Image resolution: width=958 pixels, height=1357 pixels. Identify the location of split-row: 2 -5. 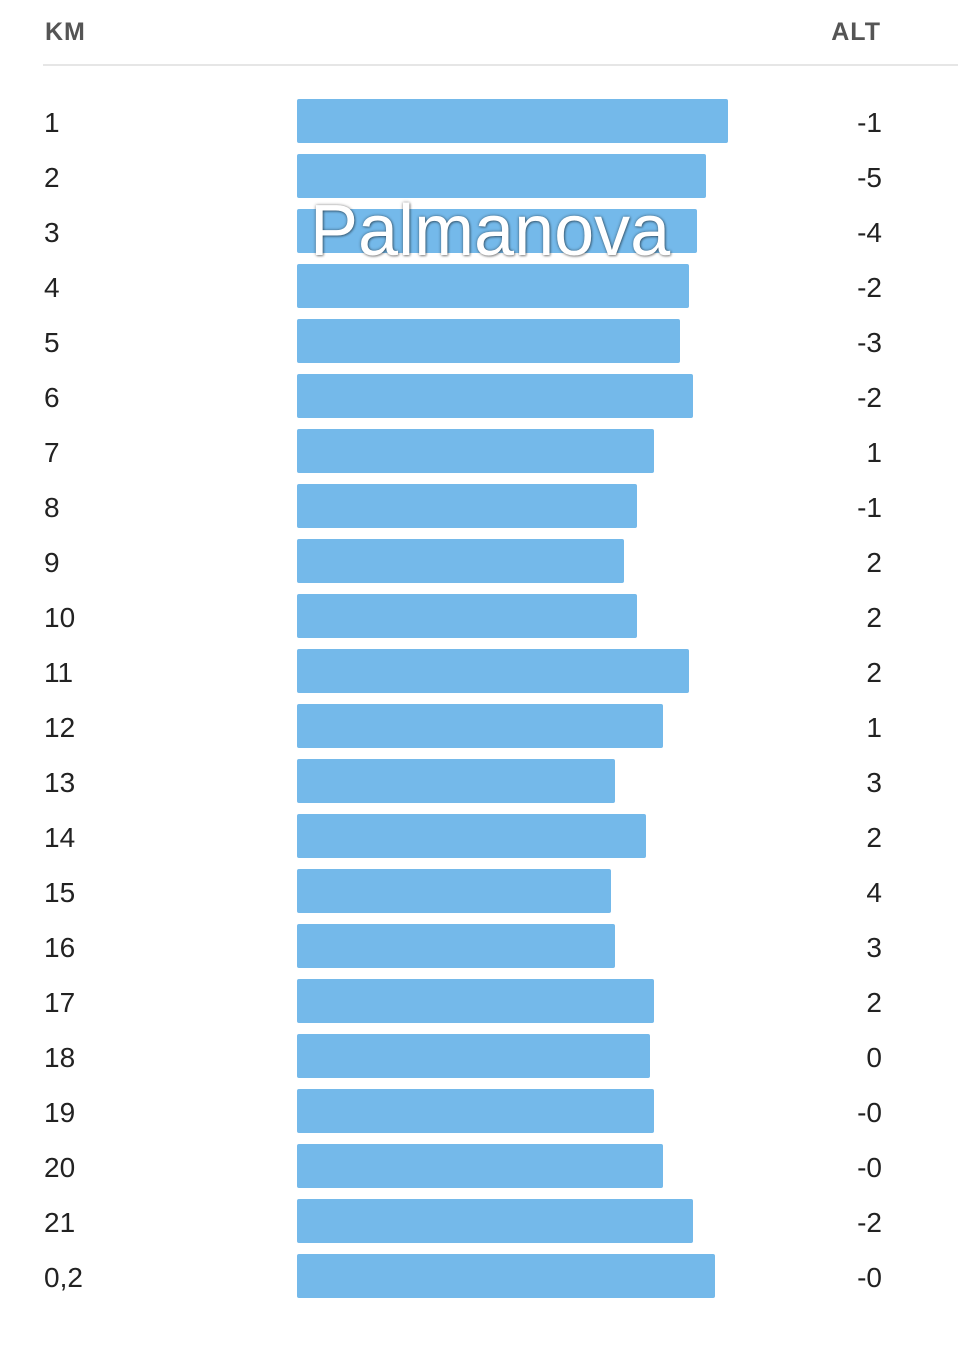
(479, 176).